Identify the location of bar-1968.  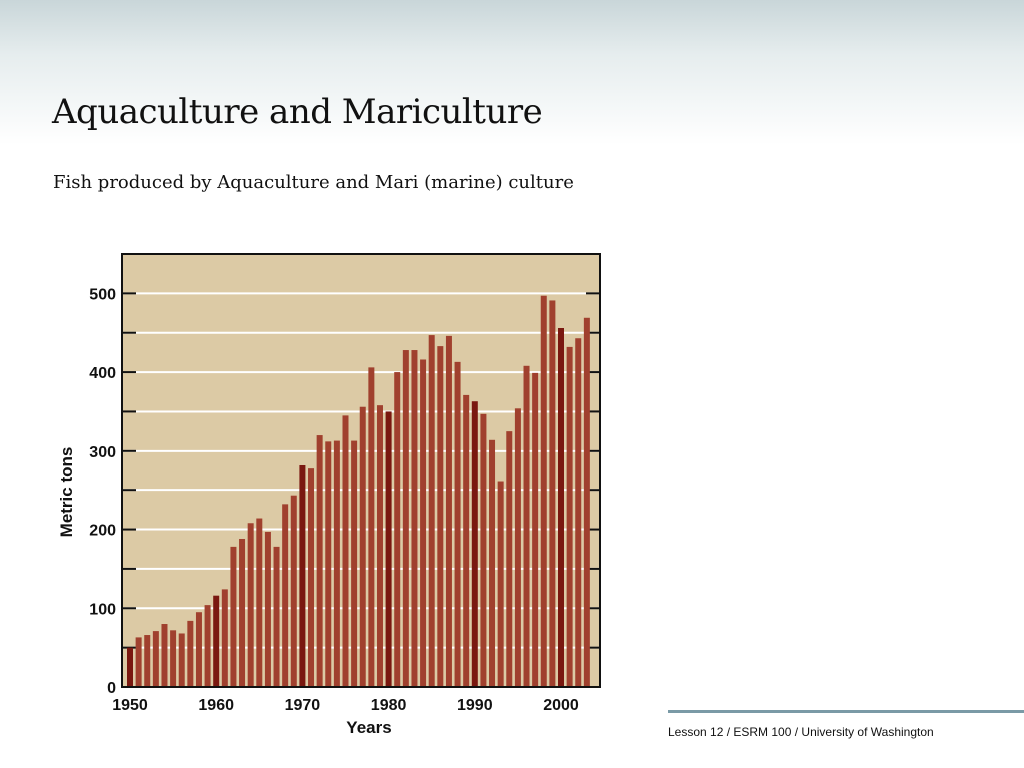
(285, 595).